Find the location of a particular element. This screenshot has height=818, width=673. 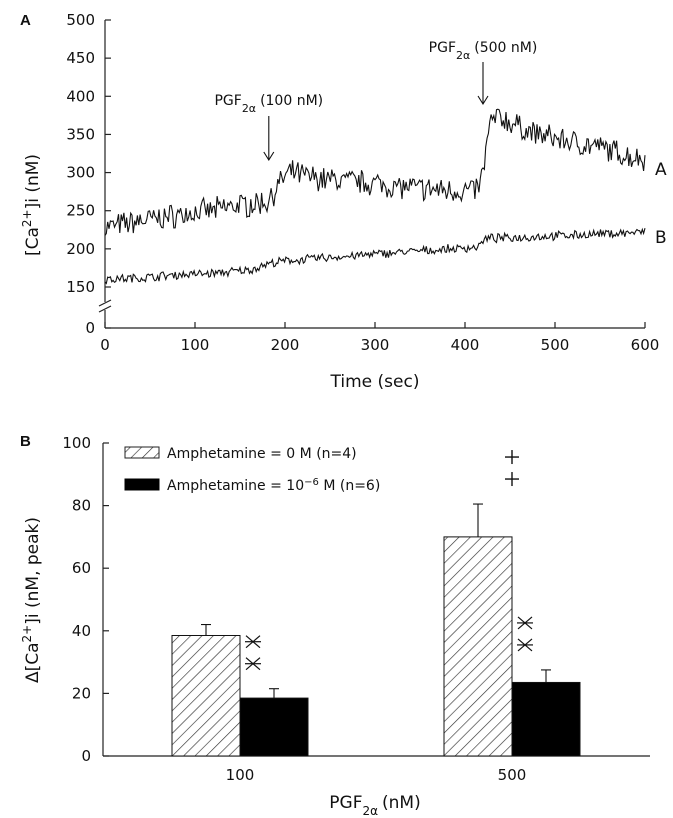

x-tick-label: 200 is located at coordinates (285, 345).